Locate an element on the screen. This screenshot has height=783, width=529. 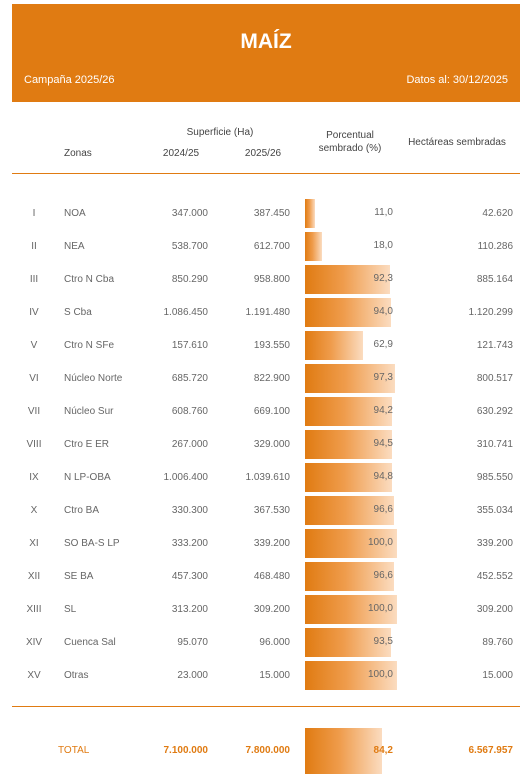
surface-2024-25: 850.290 is located at coordinates (189, 279).